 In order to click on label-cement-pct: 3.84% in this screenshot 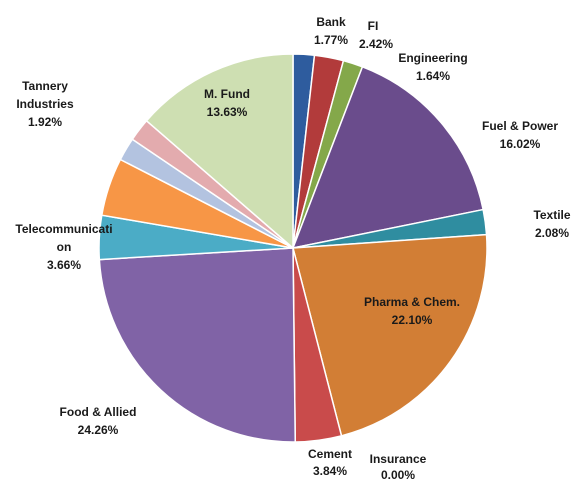, I will do `click(330, 471)`.